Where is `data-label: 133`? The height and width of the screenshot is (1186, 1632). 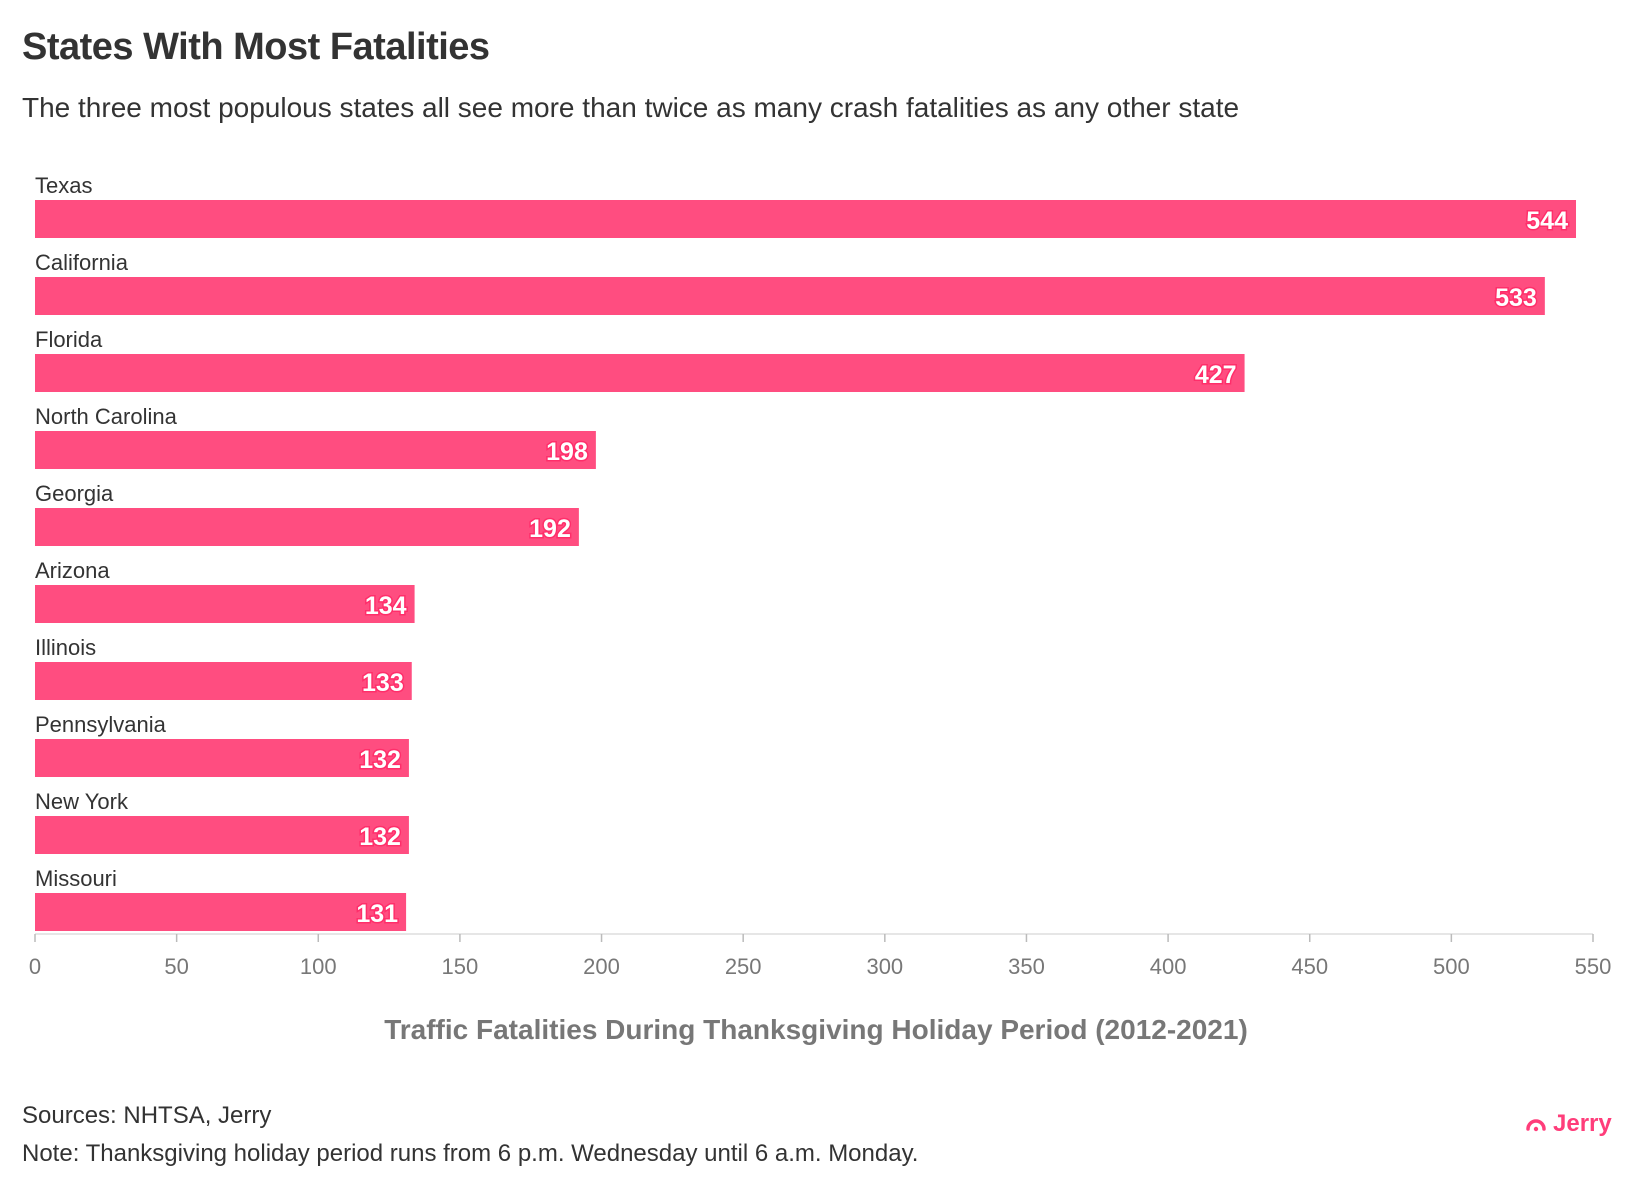
data-label: 133 is located at coordinates (383, 683).